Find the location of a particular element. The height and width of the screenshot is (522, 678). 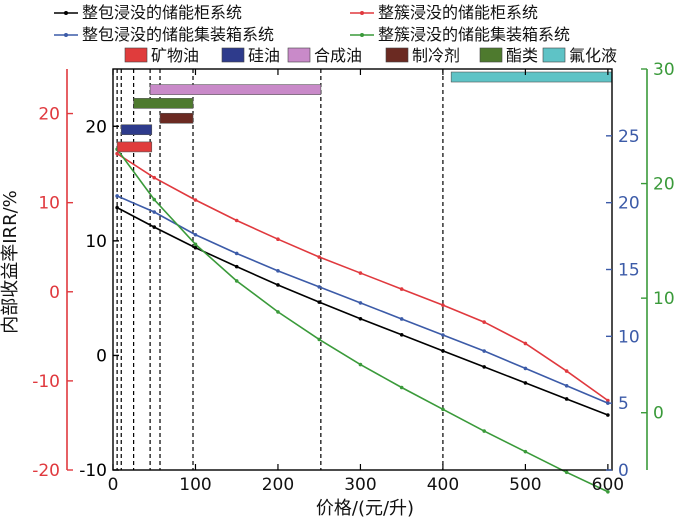

x-tick-label: 300 is located at coordinates (360, 485).